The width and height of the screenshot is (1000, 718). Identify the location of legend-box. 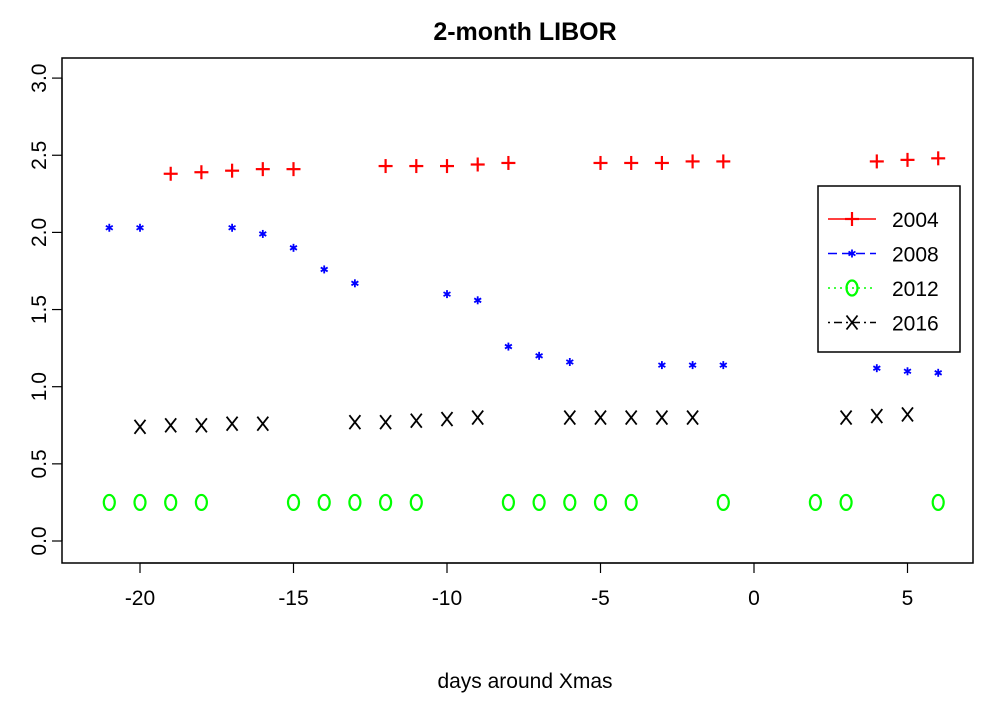
(889, 269).